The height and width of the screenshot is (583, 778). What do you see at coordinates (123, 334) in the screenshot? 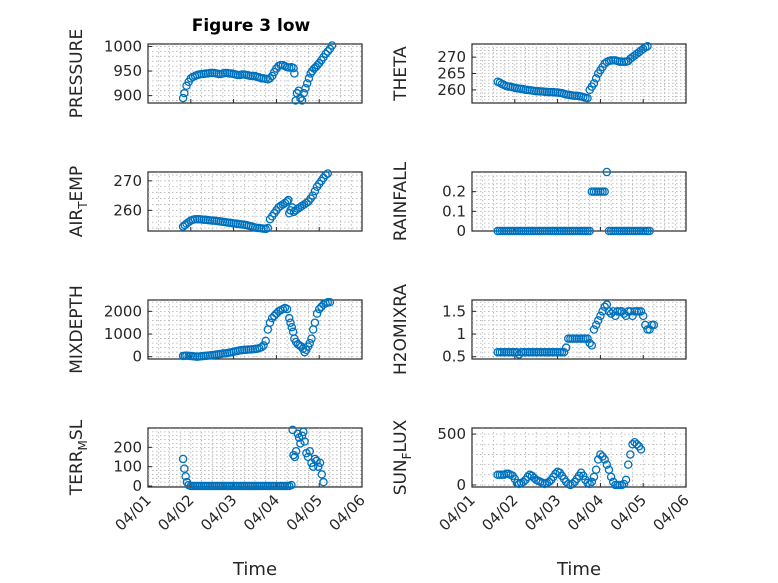
I see `y-tick-label: 1000` at bounding box center [123, 334].